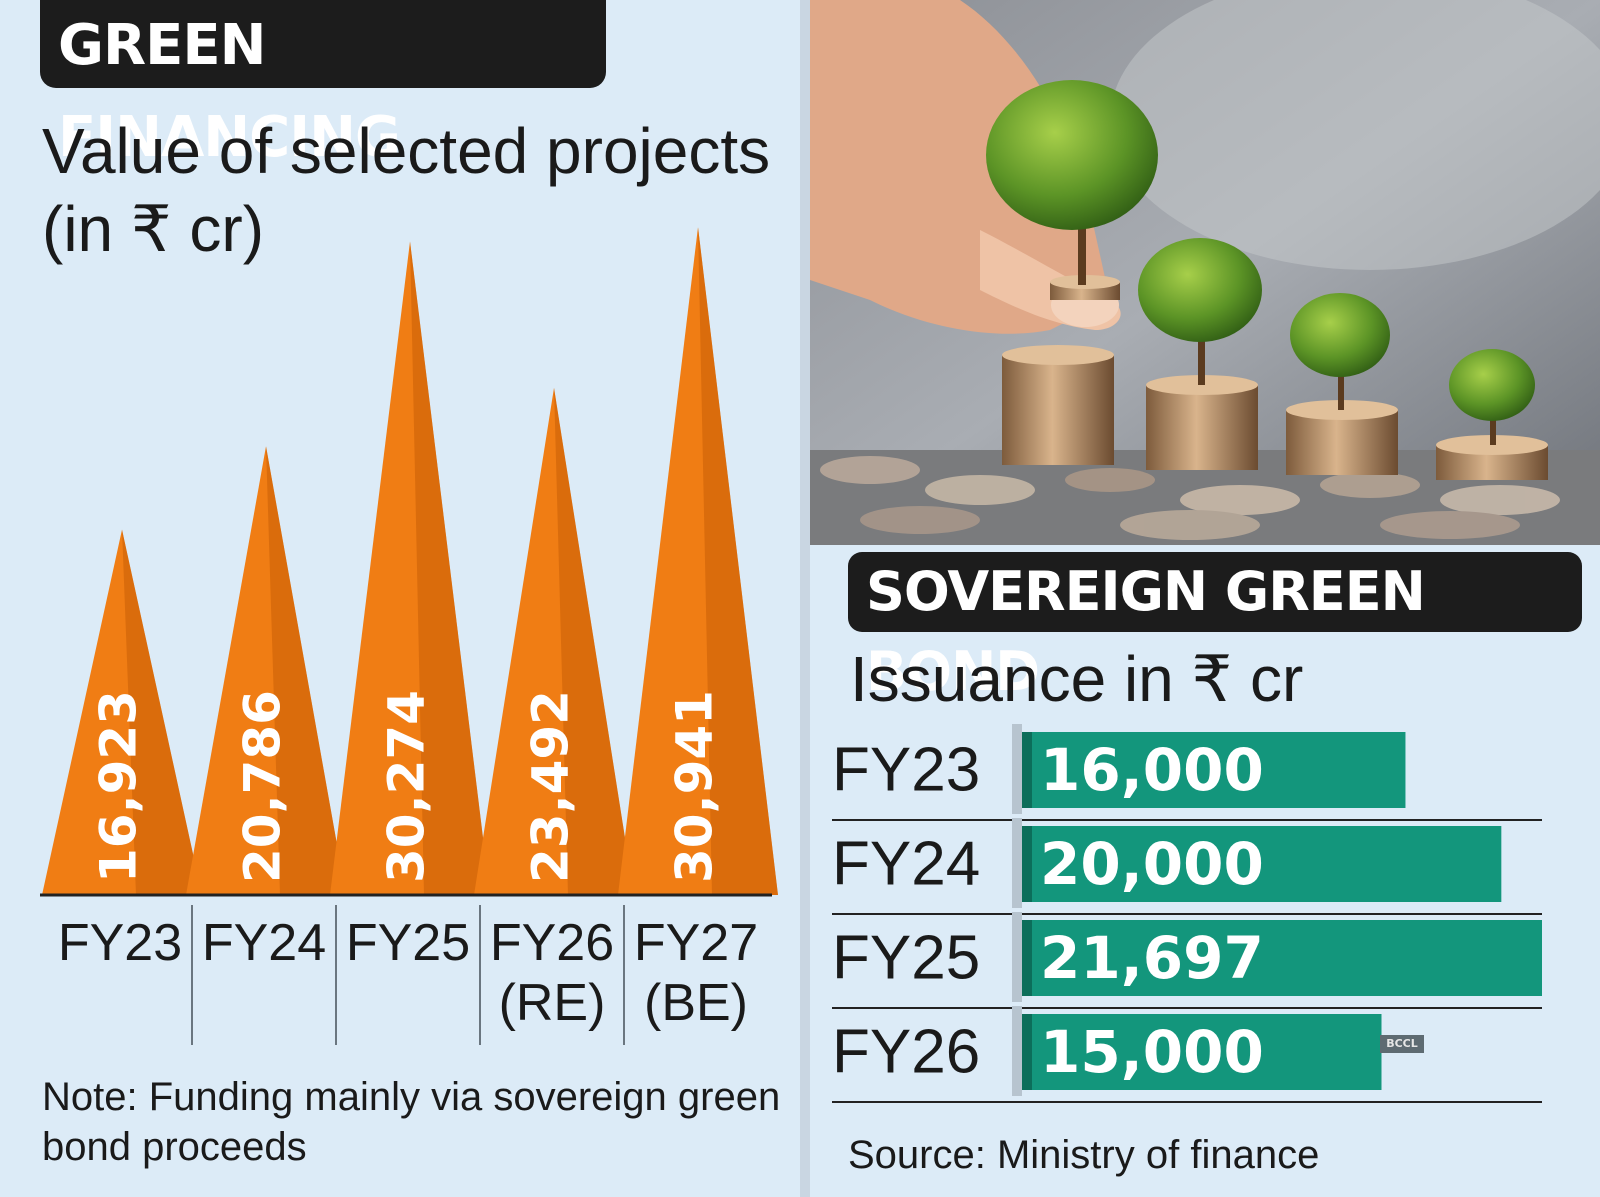 The width and height of the screenshot is (1600, 1197). Describe the element at coordinates (1077, 679) in the screenshot. I see `sovereign-green-bond-subtitle: Issuance in ₹ cr` at that location.